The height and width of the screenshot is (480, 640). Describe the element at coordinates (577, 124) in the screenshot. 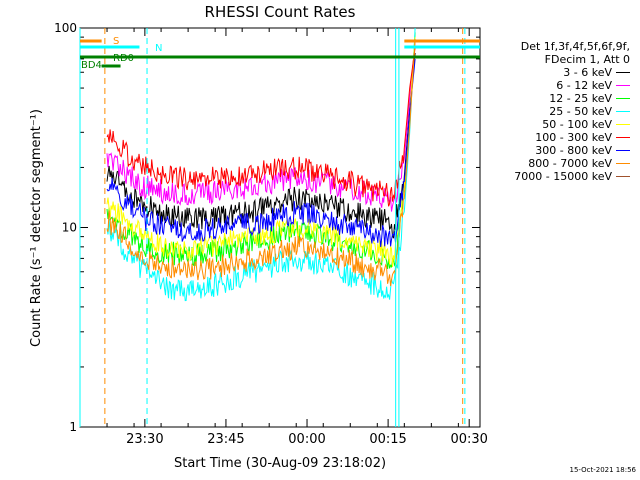

I see `legend-entry-label: 50 - 100 keV` at that location.